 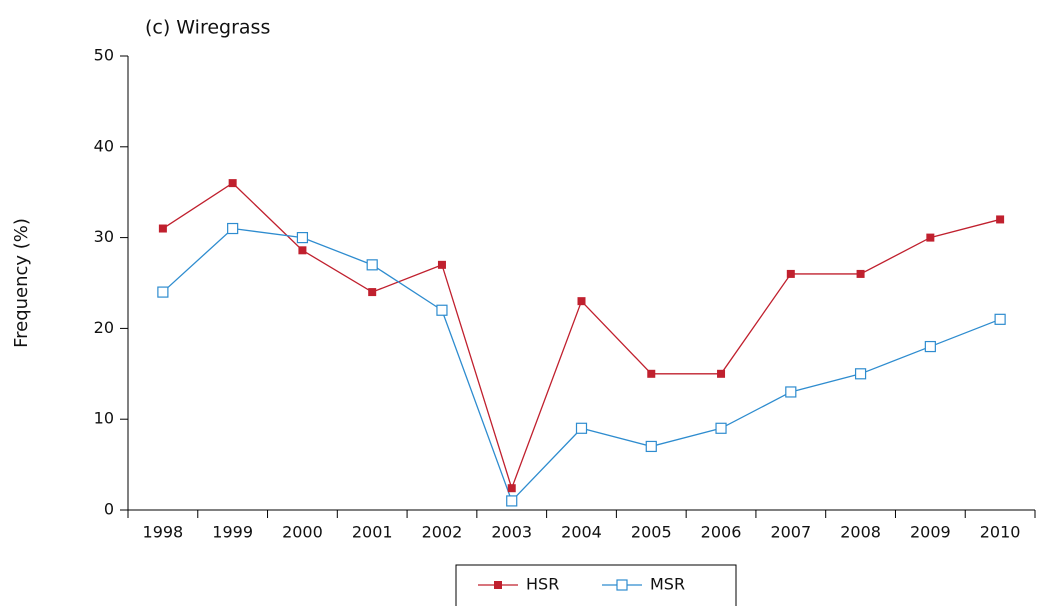 I want to click on x-tick-label: 2000, so click(x=302, y=532).